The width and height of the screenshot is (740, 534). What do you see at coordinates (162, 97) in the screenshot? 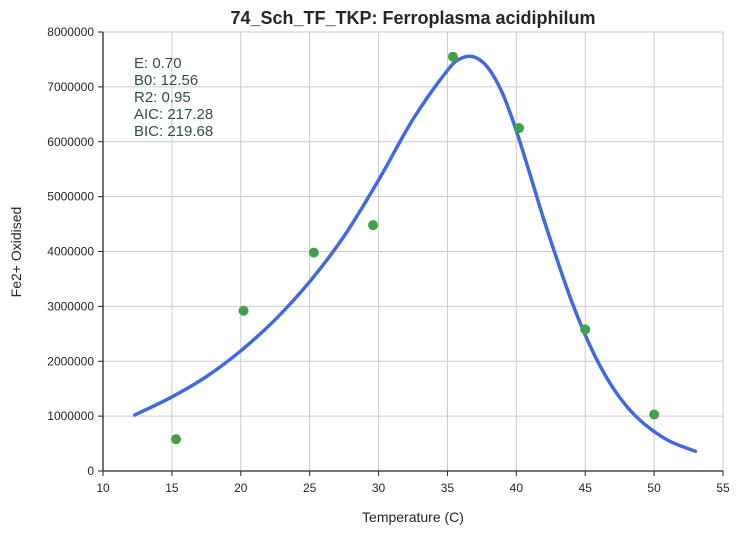
I see `stat-line: R2: 0.95` at bounding box center [162, 97].